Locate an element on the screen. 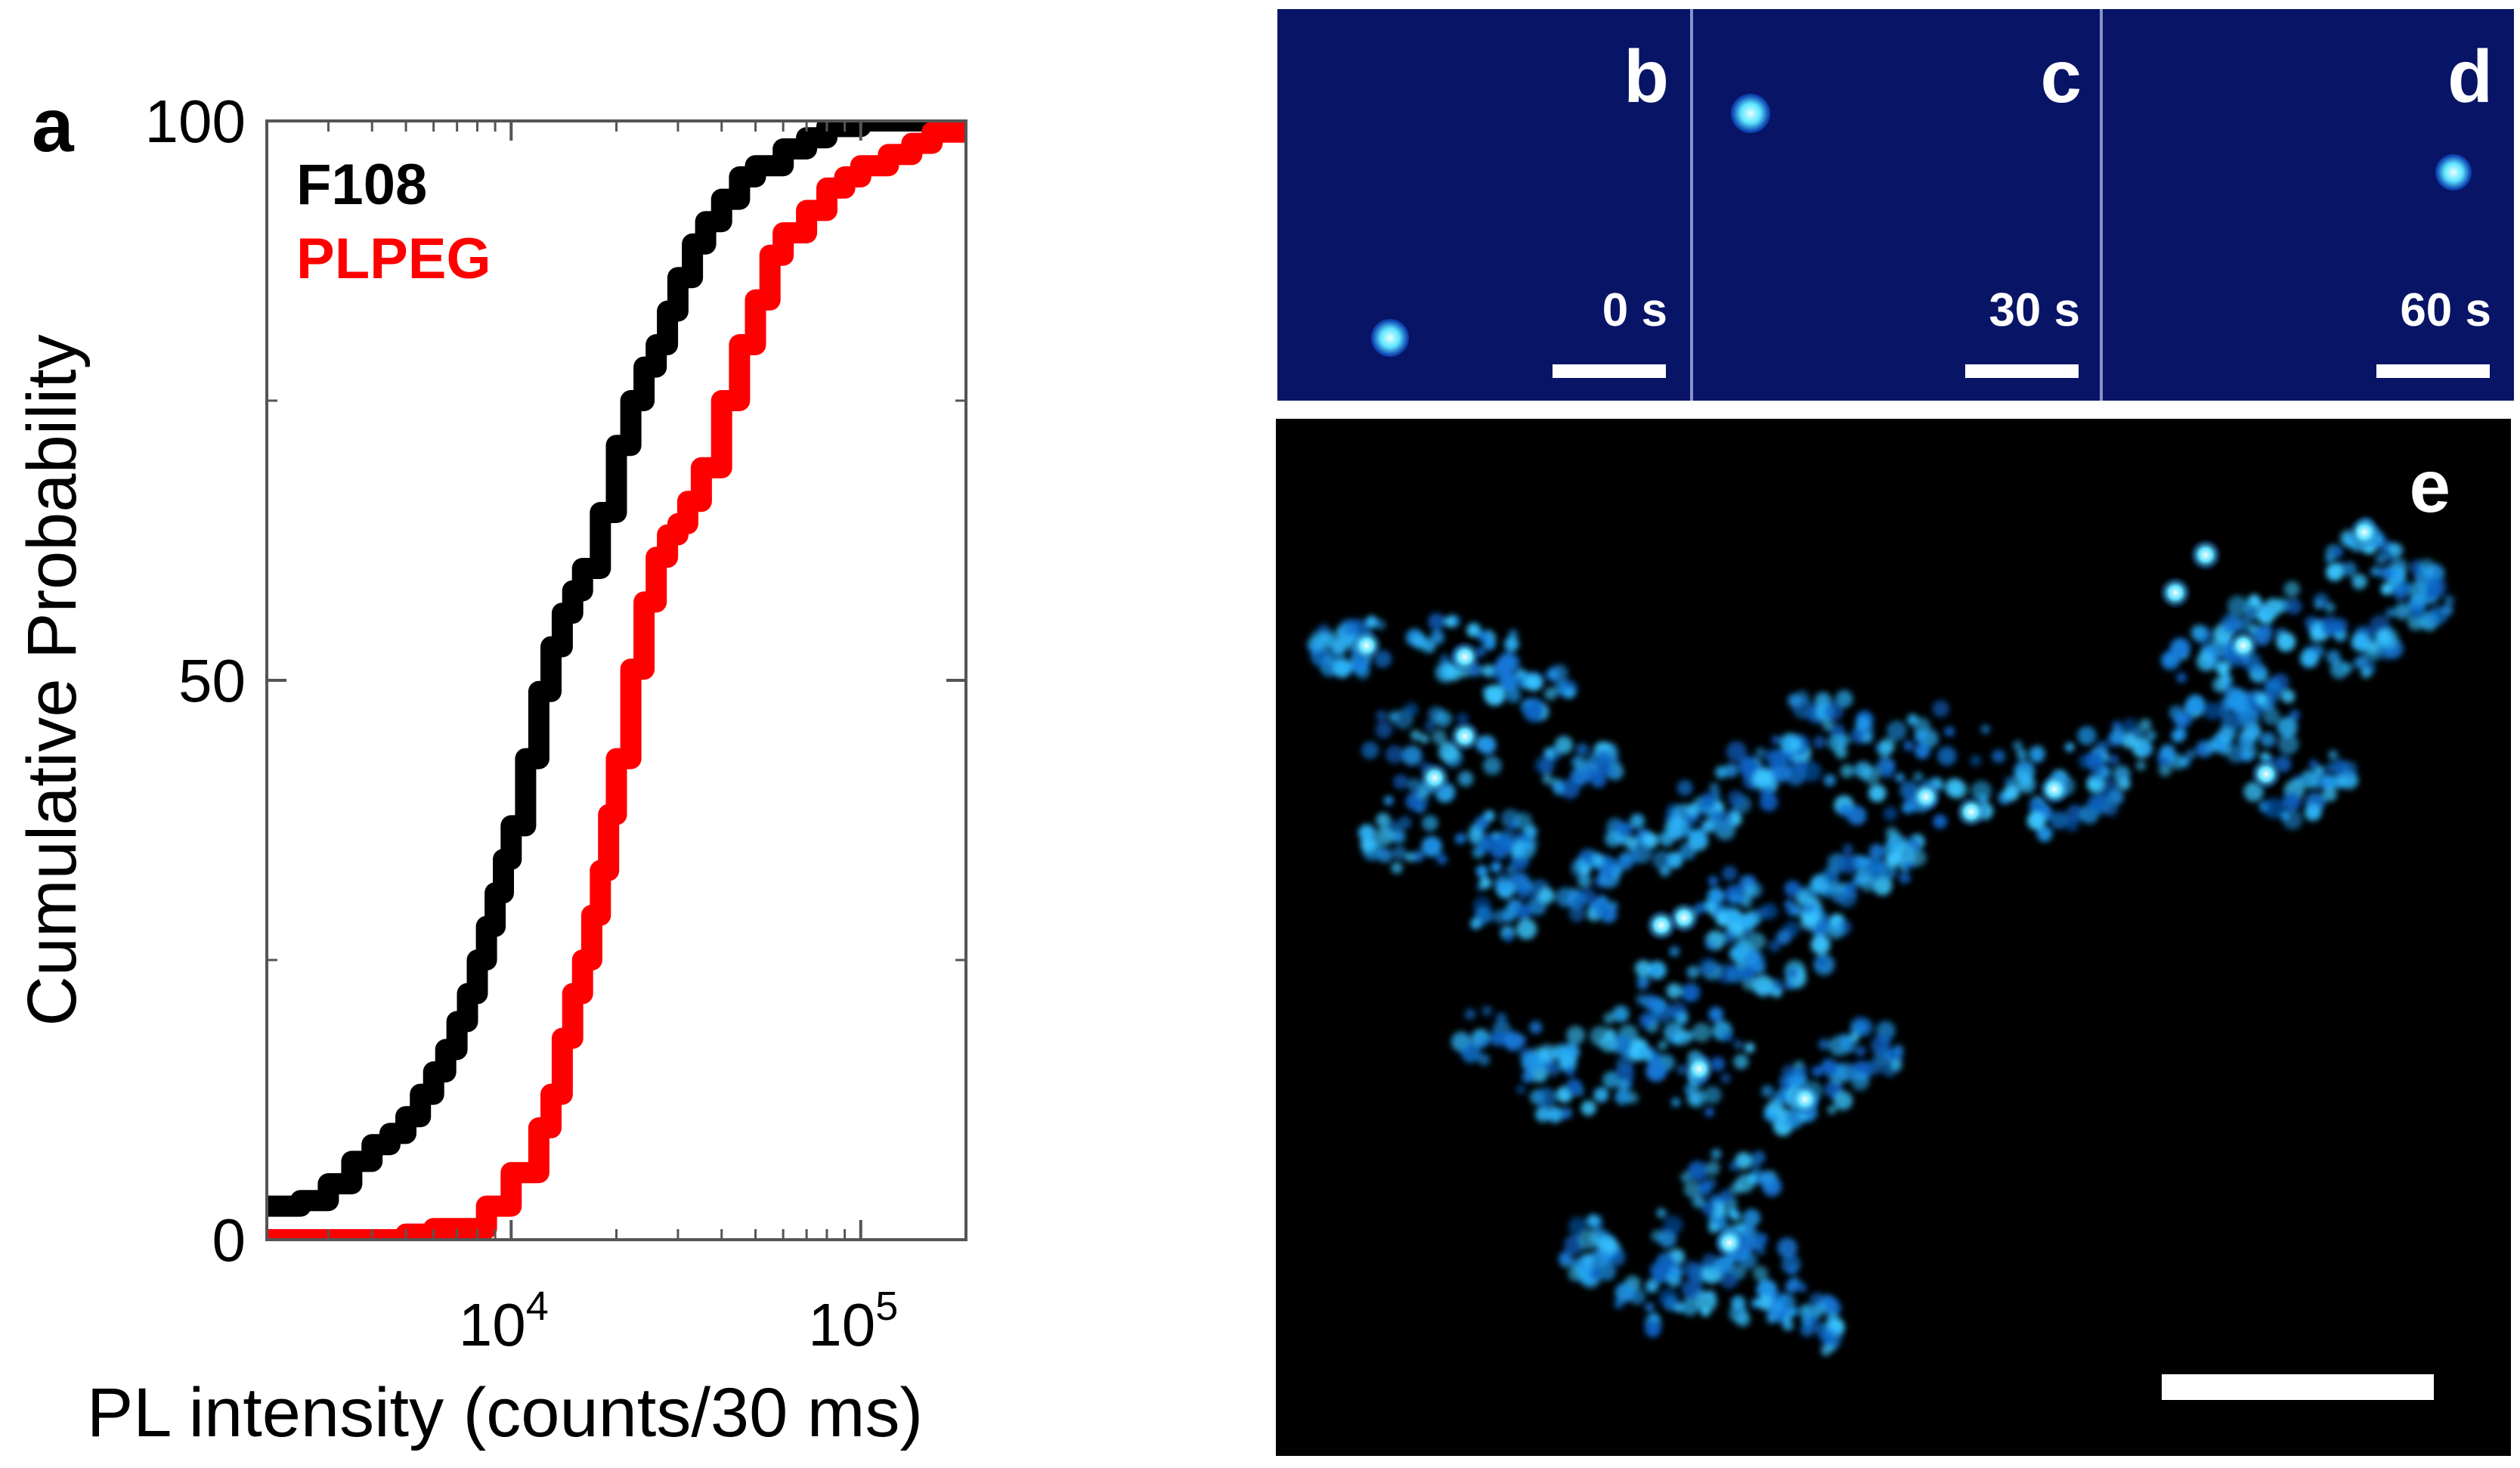 Image resolution: width=2520 pixels, height=1468 pixels. frame-panel-d: d 60 s is located at coordinates (2307, 205).